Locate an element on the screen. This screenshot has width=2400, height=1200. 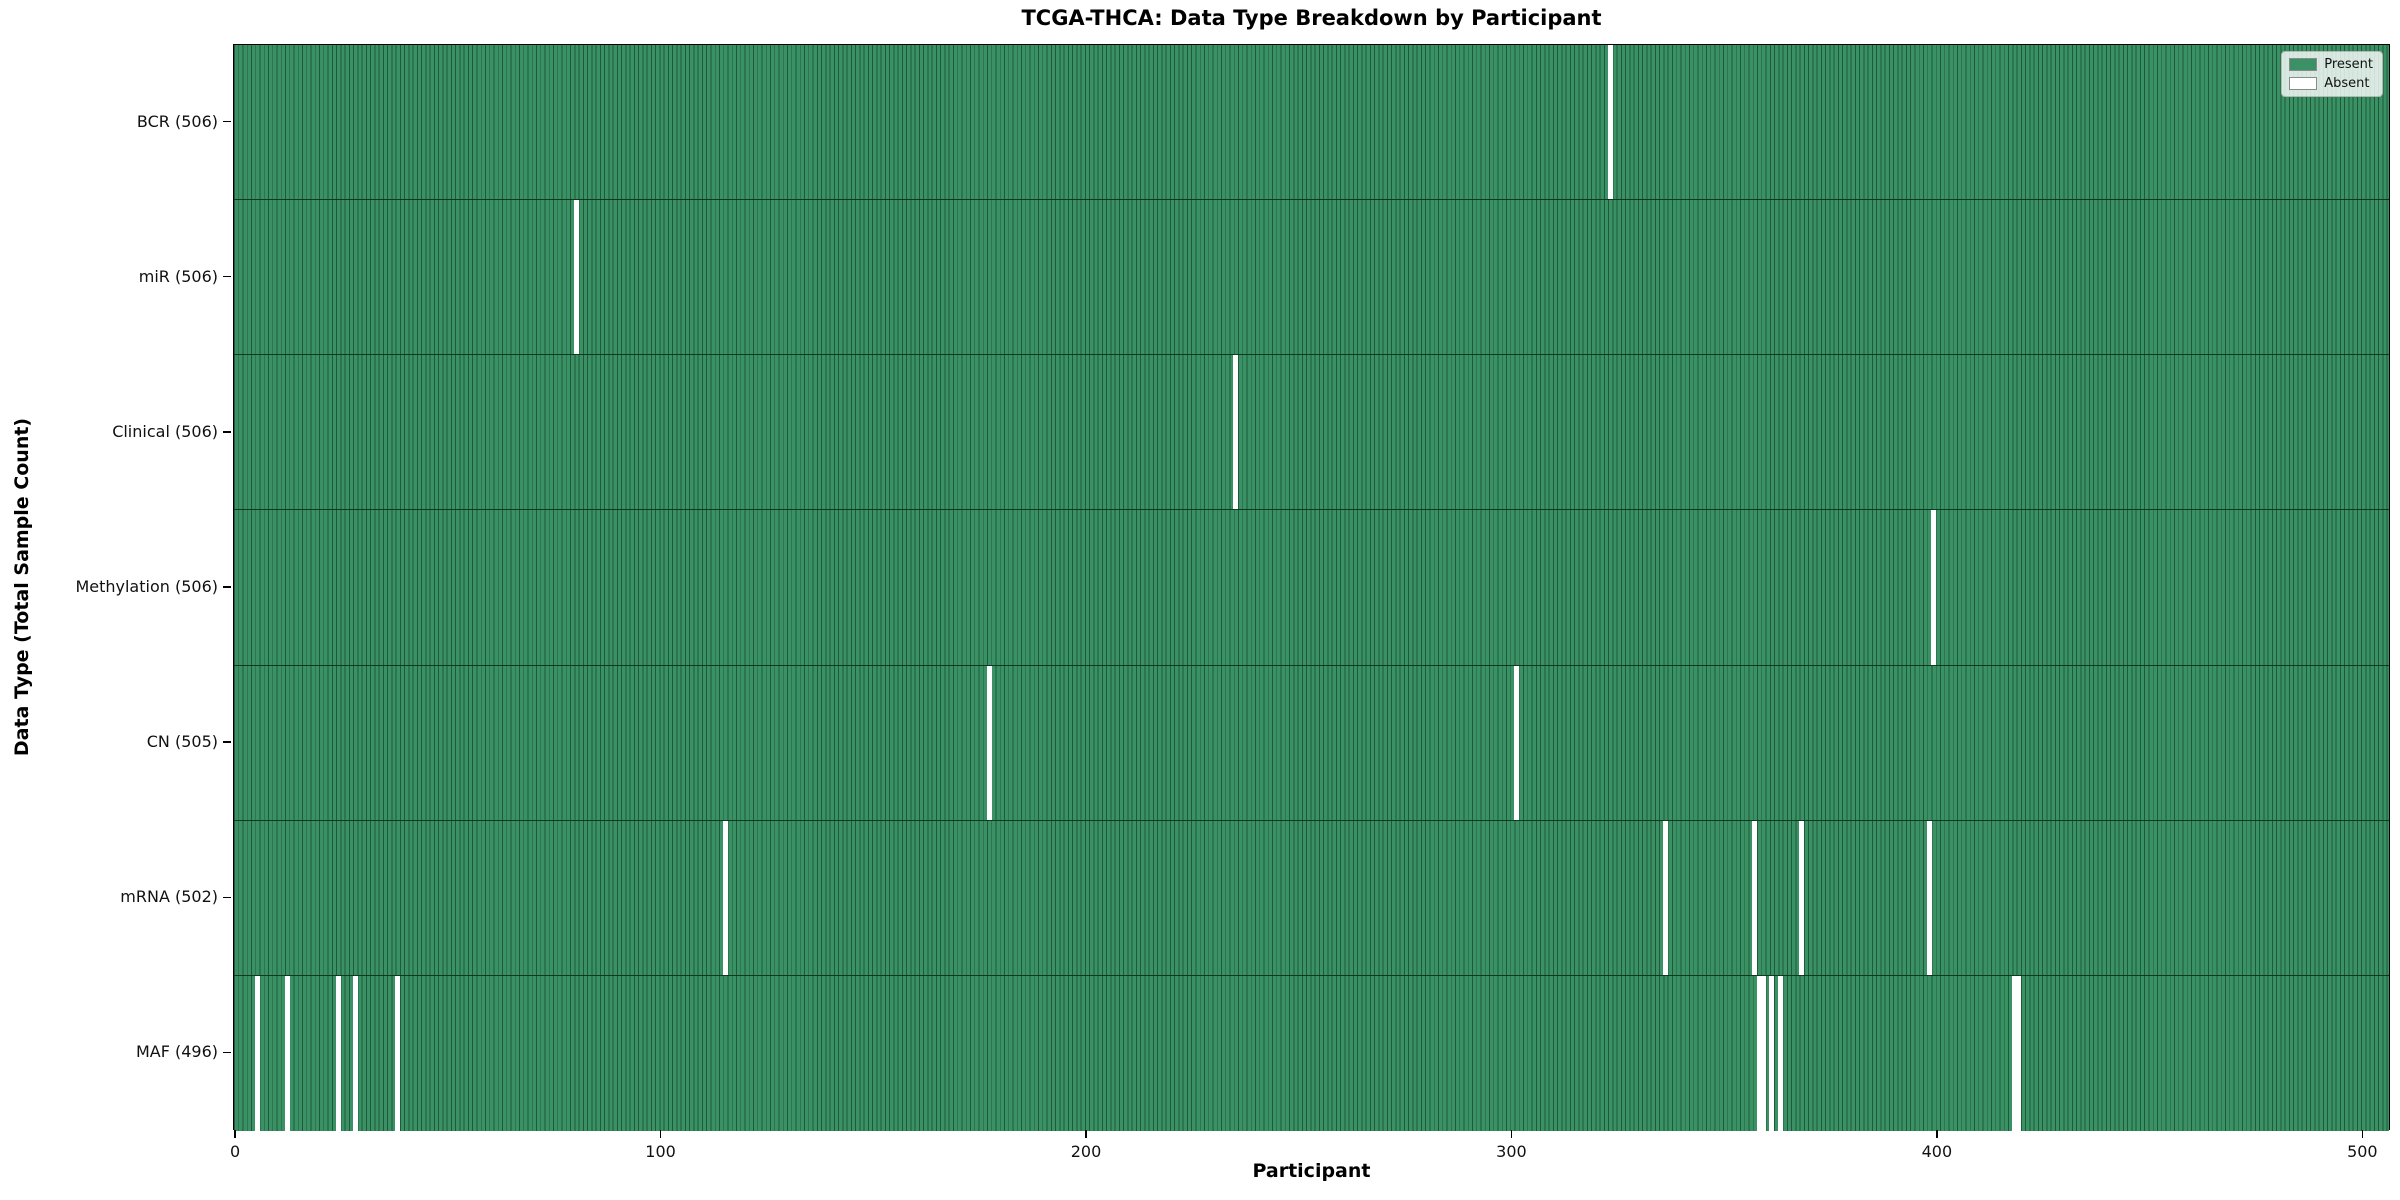
y-tick-Clinical is located at coordinates (227, 432).